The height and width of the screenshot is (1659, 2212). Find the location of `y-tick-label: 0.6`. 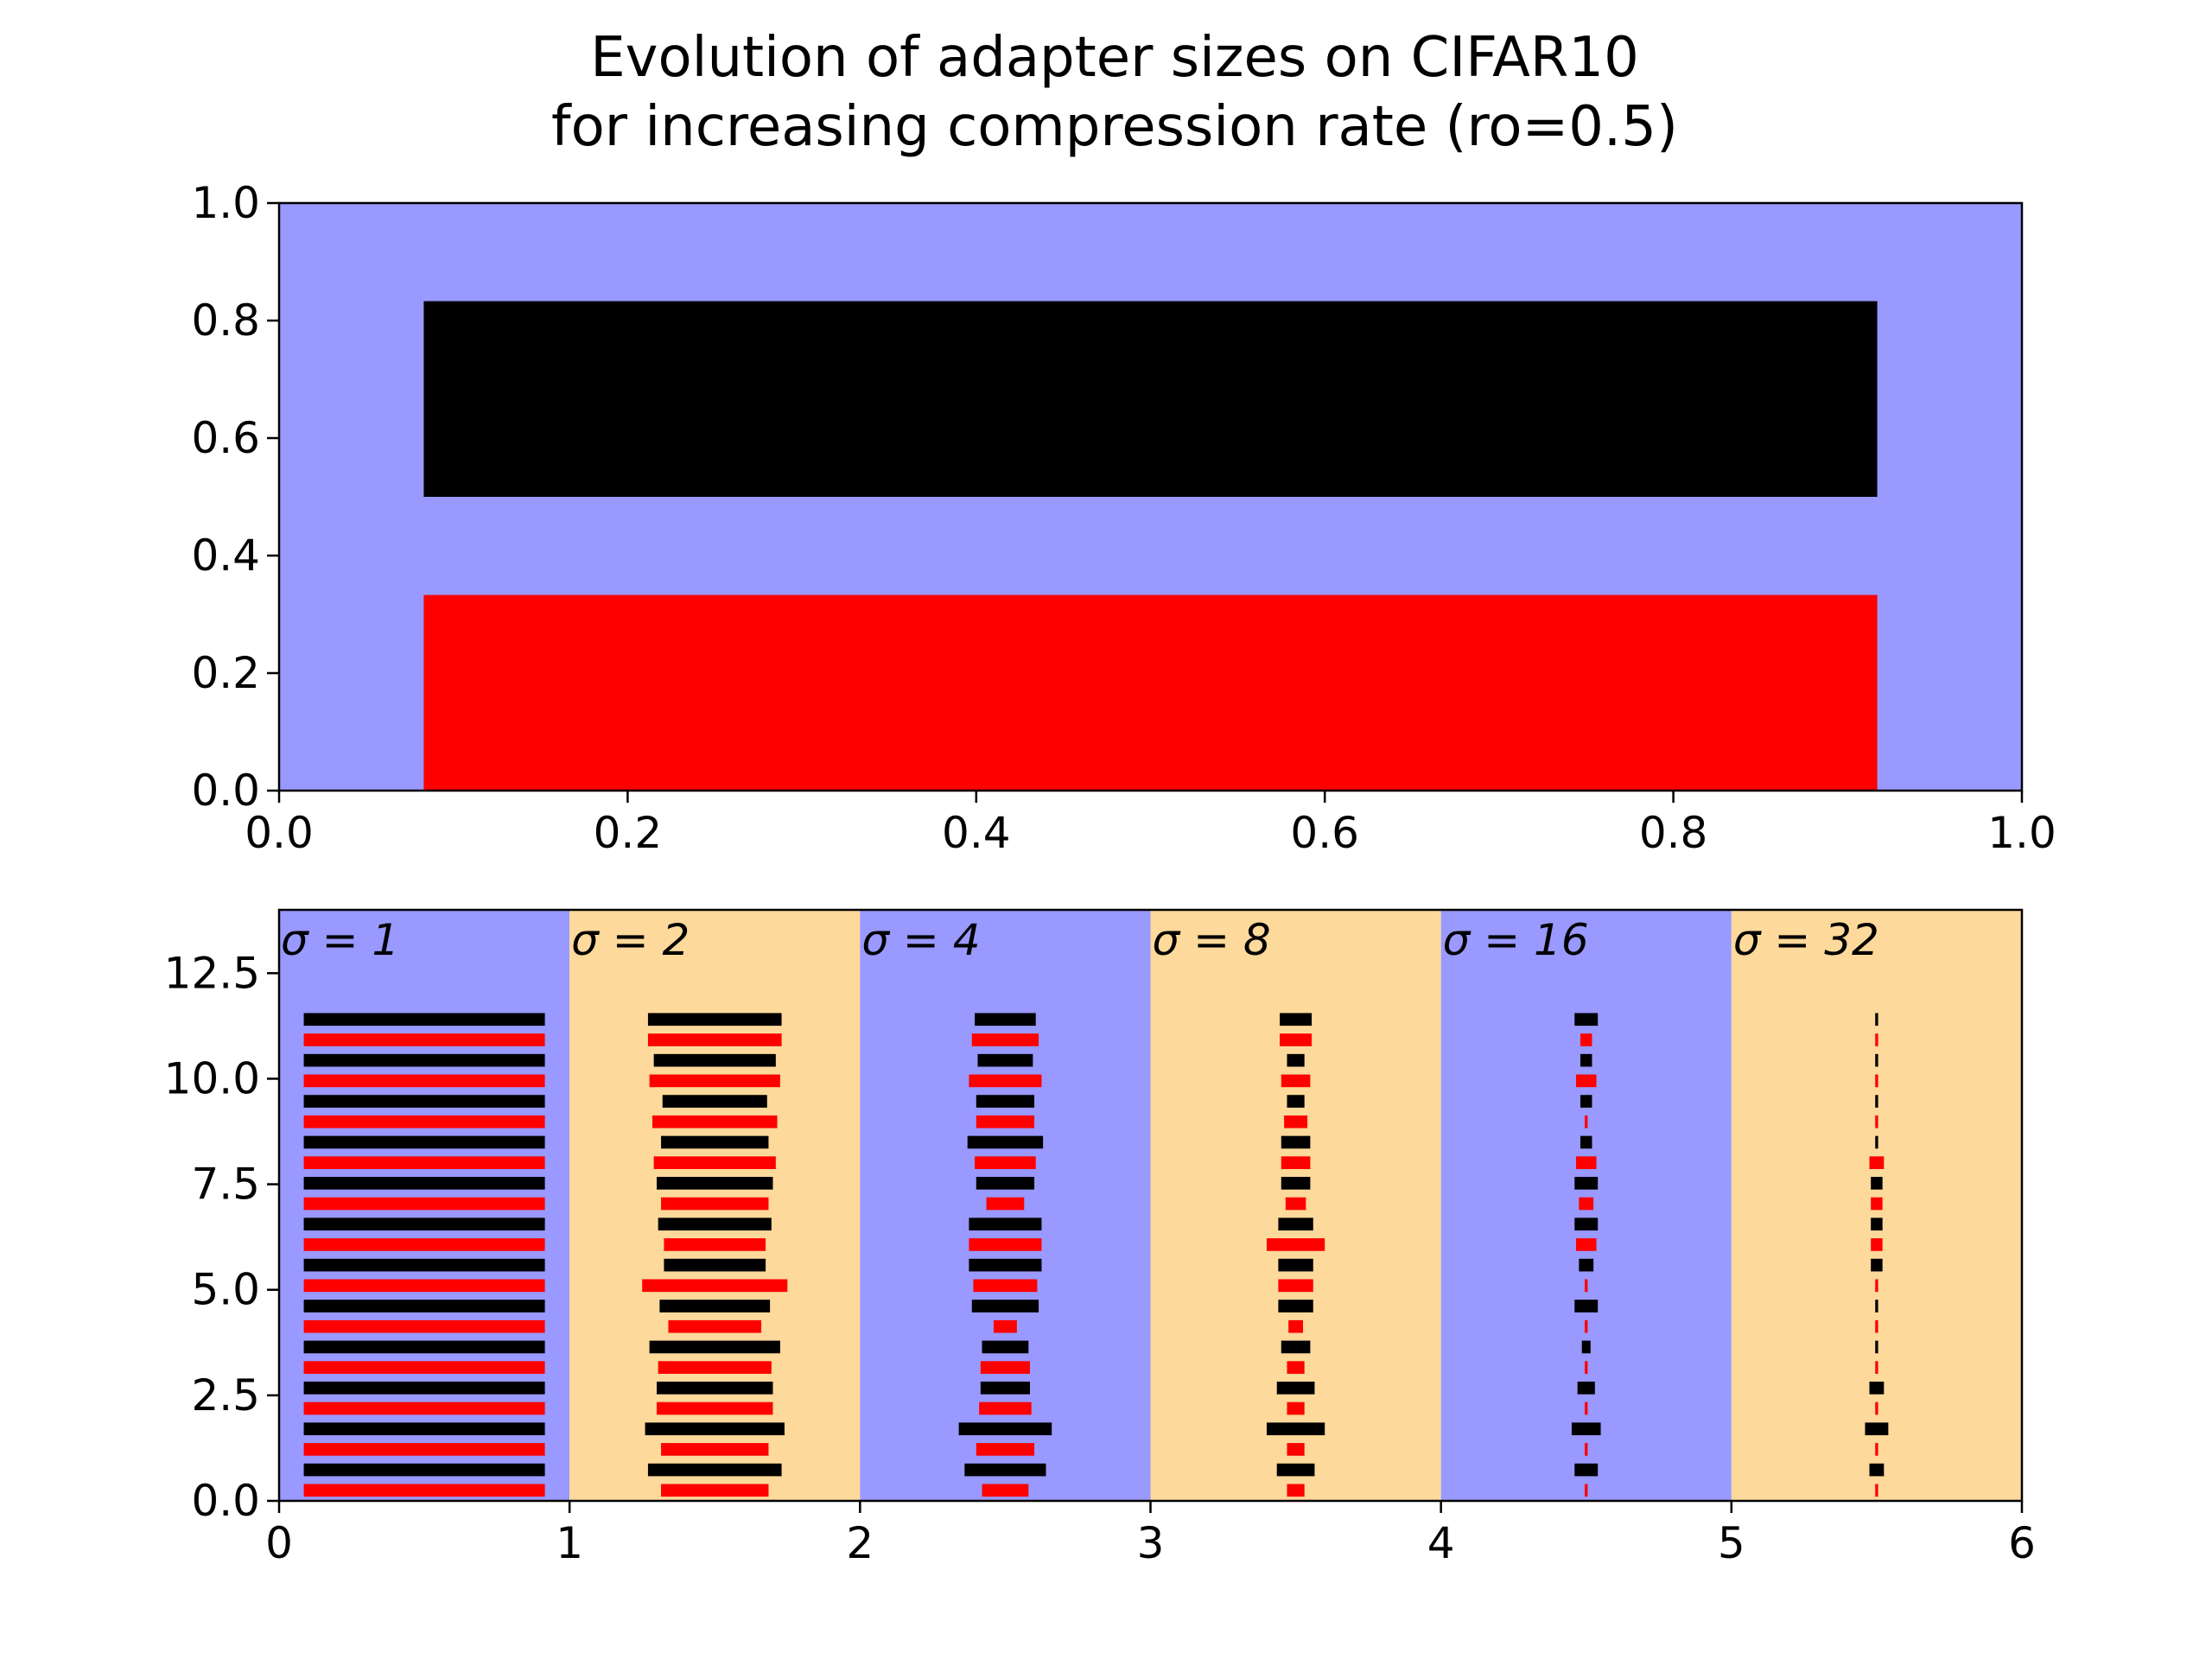

y-tick-label: 0.6 is located at coordinates (225, 438).